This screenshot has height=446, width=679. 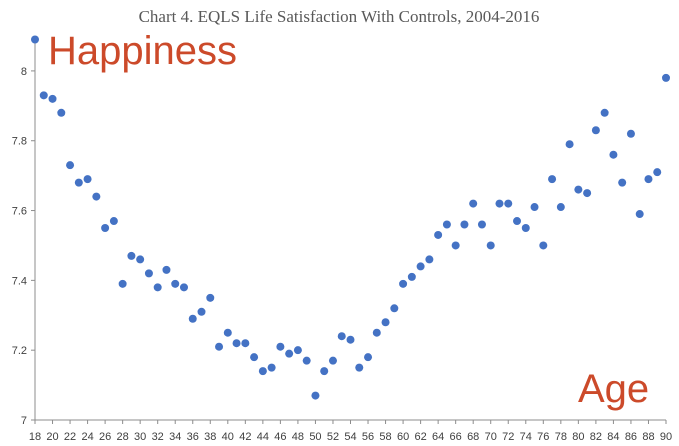 I want to click on x-tick-label: 66, so click(x=456, y=437).